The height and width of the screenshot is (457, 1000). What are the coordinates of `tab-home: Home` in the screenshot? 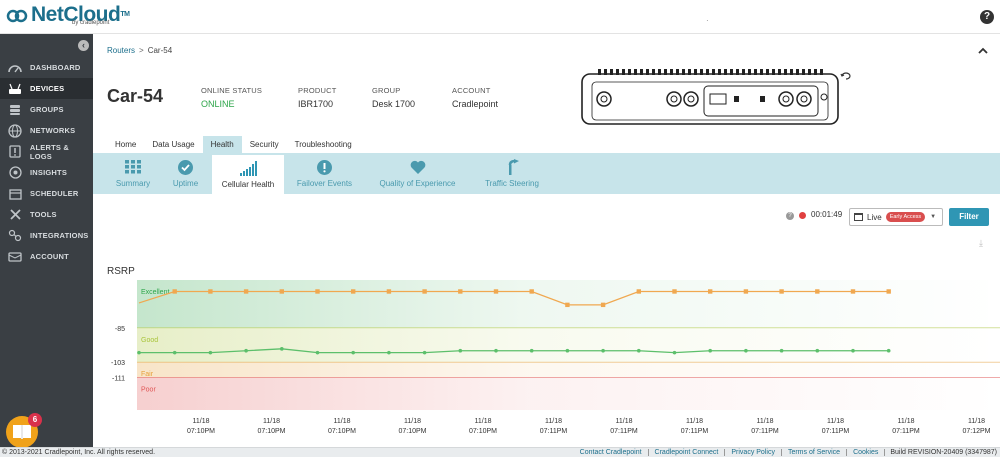 It's located at (126, 144).